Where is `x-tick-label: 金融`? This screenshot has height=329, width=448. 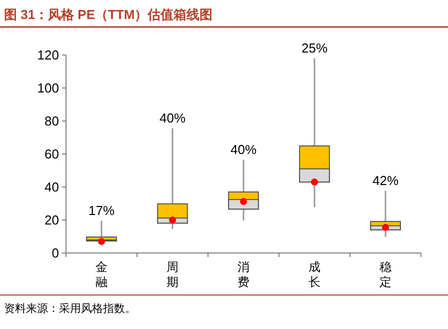 x-tick-label: 金融 is located at coordinates (102, 274).